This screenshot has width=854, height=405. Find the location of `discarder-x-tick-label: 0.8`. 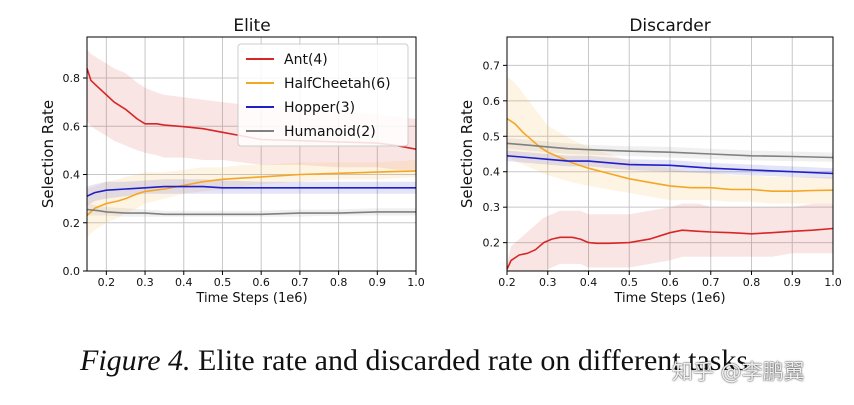

discarder-x-tick-label: 0.8 is located at coordinates (752, 282).